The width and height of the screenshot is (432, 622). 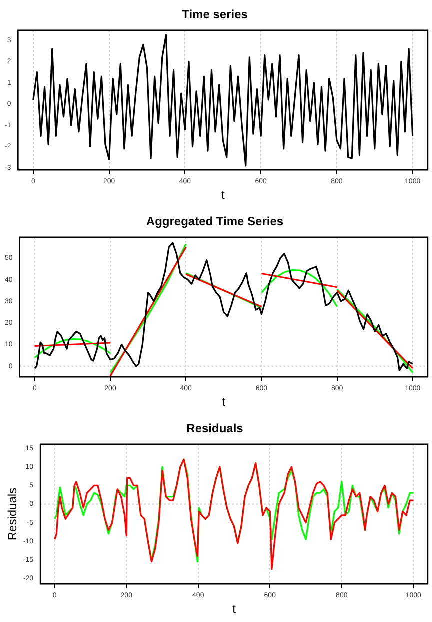 What do you see at coordinates (215, 429) in the screenshot?
I see `chart-title: Residuals` at bounding box center [215, 429].